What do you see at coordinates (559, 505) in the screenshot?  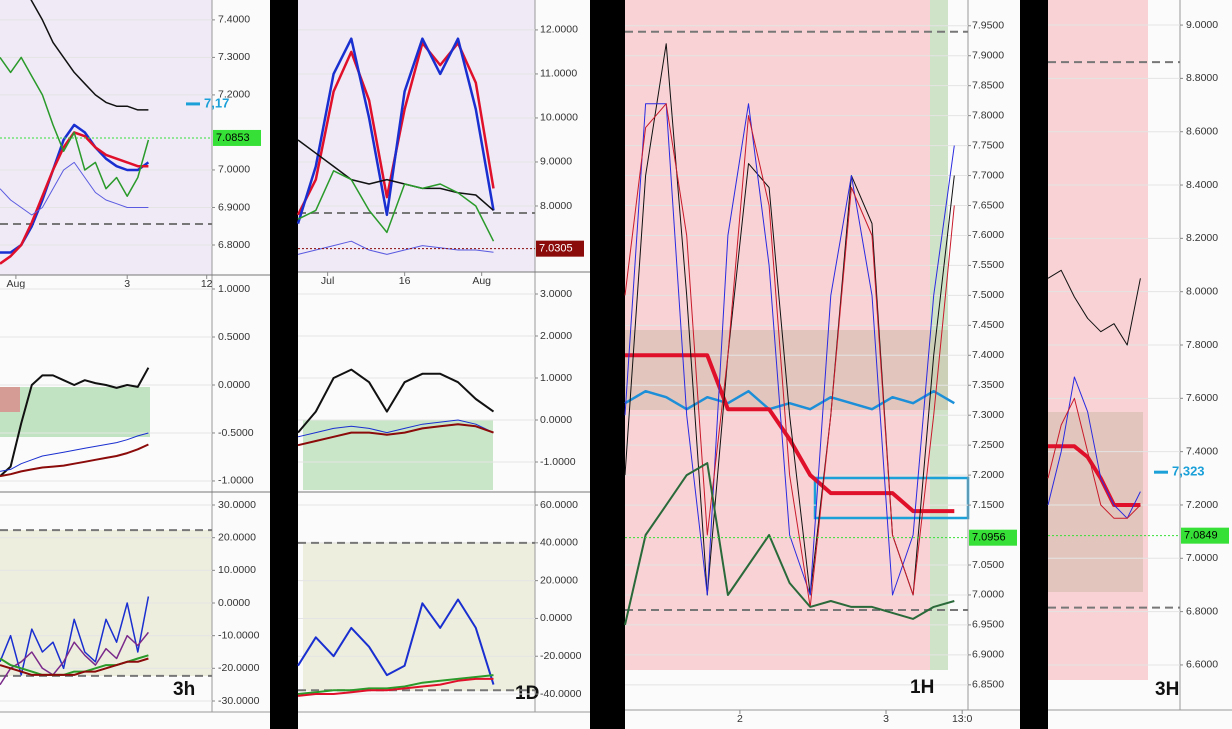 I see `y-tick-label: 60.0000` at bounding box center [559, 505].